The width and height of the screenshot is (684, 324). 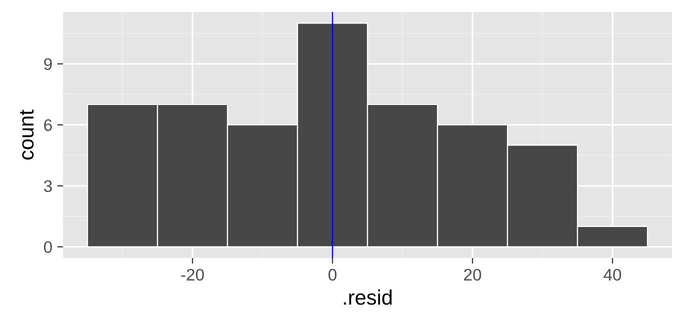 I want to click on x-tick-label: 40, so click(x=613, y=274).